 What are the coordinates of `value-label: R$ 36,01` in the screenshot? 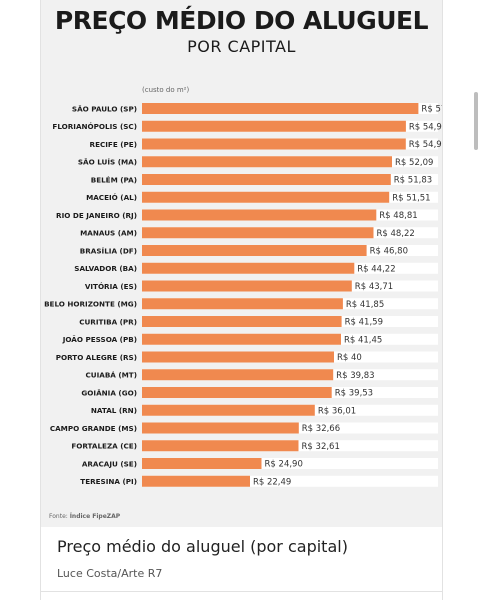 It's located at (337, 411).